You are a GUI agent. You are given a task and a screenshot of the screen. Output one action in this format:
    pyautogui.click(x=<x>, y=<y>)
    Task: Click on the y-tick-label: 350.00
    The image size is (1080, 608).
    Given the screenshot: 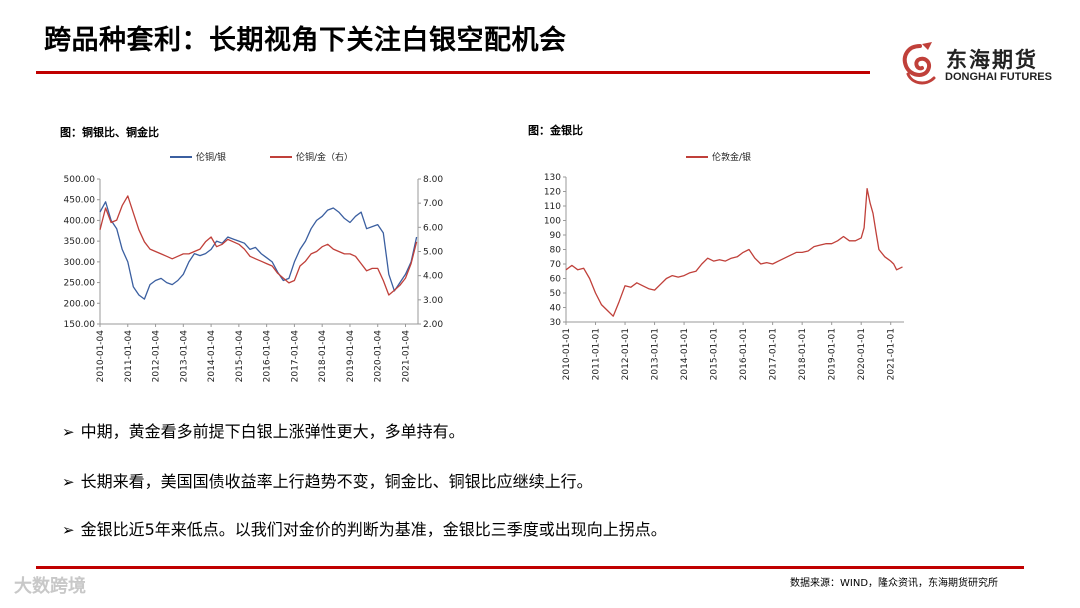 What is the action you would take?
    pyautogui.click(x=80, y=242)
    